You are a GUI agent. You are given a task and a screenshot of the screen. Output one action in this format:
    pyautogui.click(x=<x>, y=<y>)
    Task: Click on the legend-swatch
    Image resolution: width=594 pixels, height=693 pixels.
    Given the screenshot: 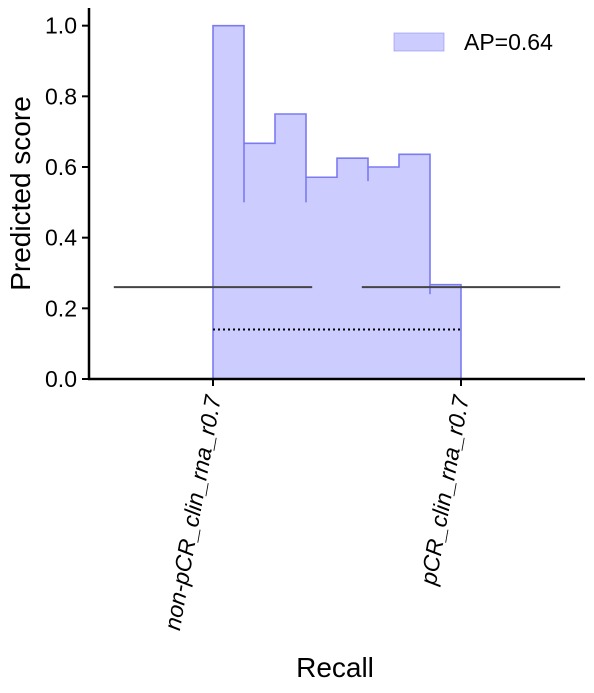 What is the action you would take?
    pyautogui.click(x=419, y=42)
    